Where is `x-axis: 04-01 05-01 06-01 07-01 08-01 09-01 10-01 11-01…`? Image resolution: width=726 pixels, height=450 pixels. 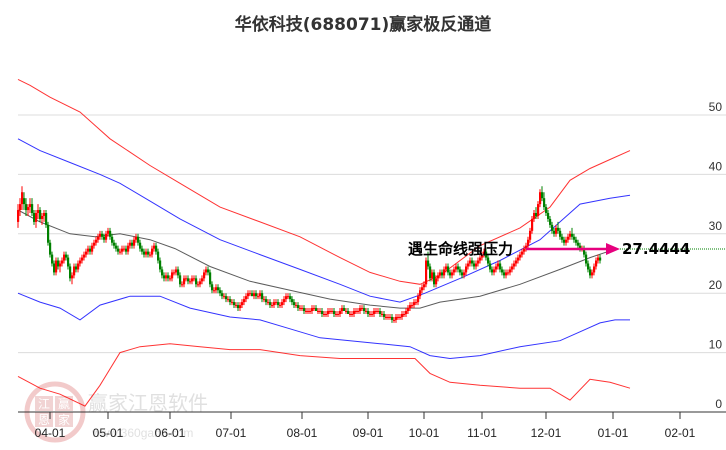 x-axis: 04-01 05-01 06-01 07-01 08-01 09-01 10-01 11-01… is located at coordinates (372, 425).